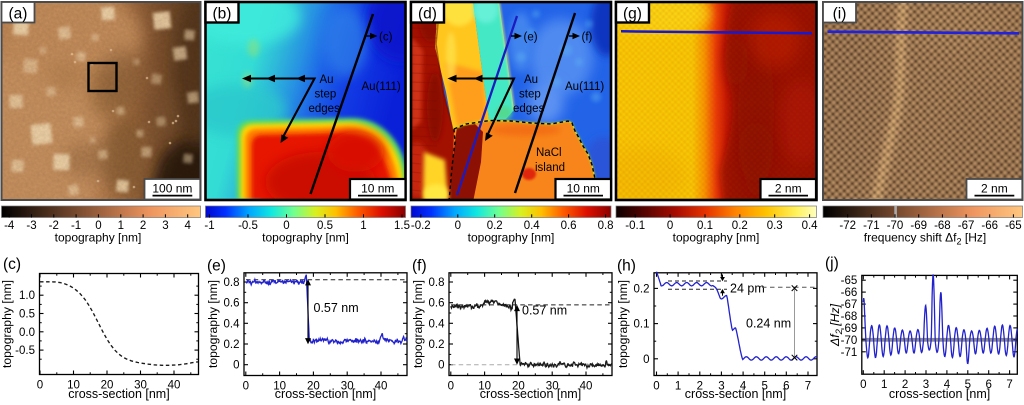  Describe the element at coordinates (27, 333) in the screenshot. I see `svg-text: 0.0` at that location.